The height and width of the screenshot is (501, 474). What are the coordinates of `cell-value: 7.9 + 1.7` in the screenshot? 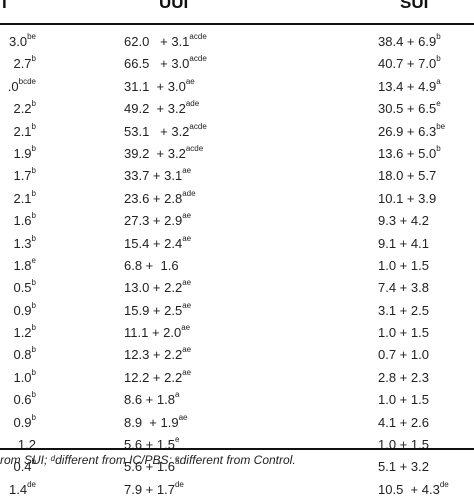 It's located at (149, 489).